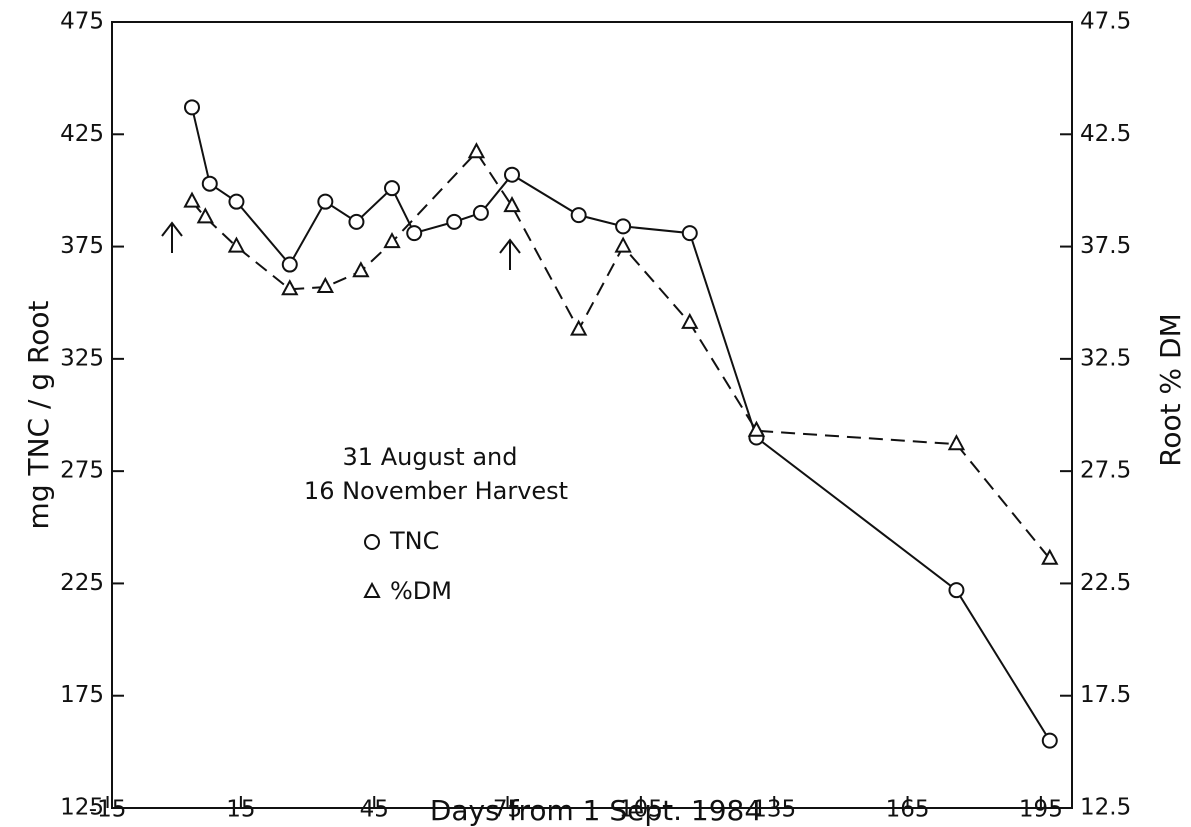 This screenshot has height=827, width=1191. I want to click on y-tick-label: 225, so click(82, 583).